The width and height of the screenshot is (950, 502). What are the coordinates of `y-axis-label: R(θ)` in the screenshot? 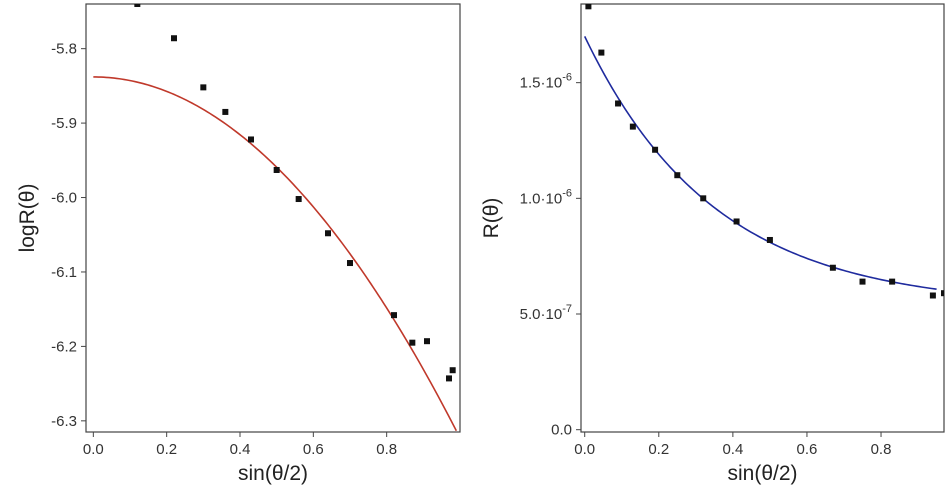 It's located at (491, 218).